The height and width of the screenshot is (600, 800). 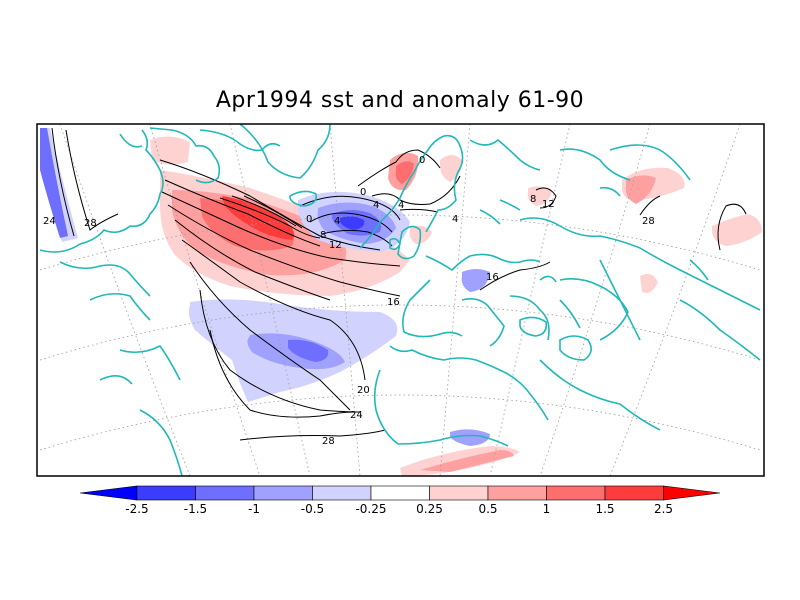 What do you see at coordinates (363, 390) in the screenshot?
I see `contour-label: 20` at bounding box center [363, 390].